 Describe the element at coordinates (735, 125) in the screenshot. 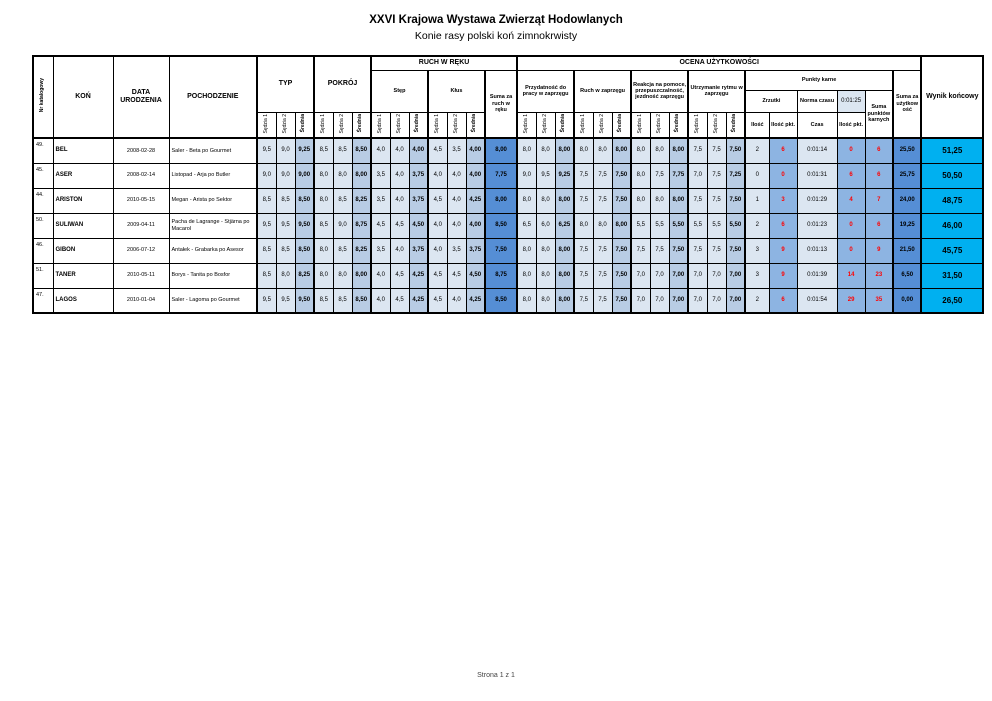

I see `header-utrzymanie-srednia: Średnia` at that location.